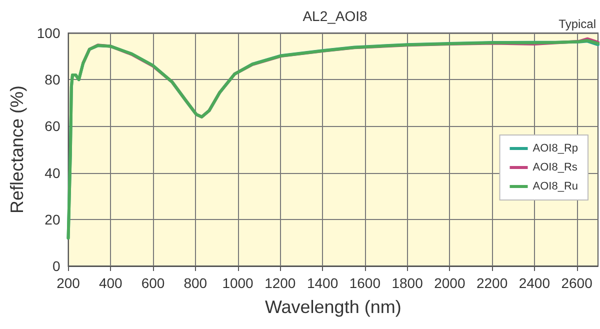 Image resolution: width=600 pixels, height=329 pixels. What do you see at coordinates (555, 168) in the screenshot?
I see `legend-label: AOI8_Rs` at bounding box center [555, 168].